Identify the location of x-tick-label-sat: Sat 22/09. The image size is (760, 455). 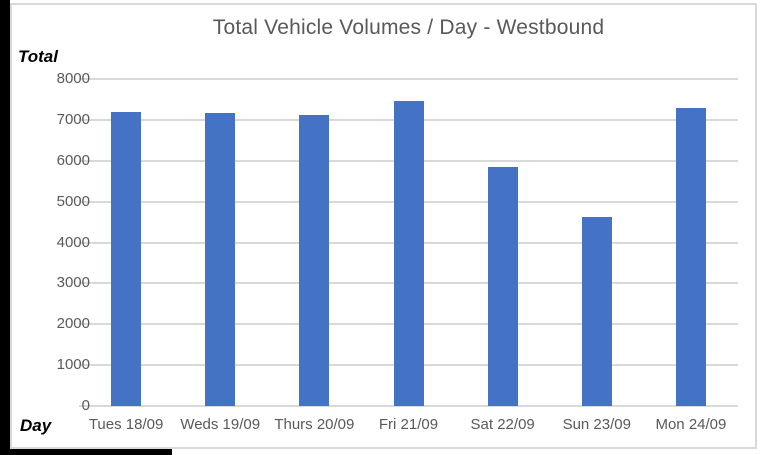
(502, 424).